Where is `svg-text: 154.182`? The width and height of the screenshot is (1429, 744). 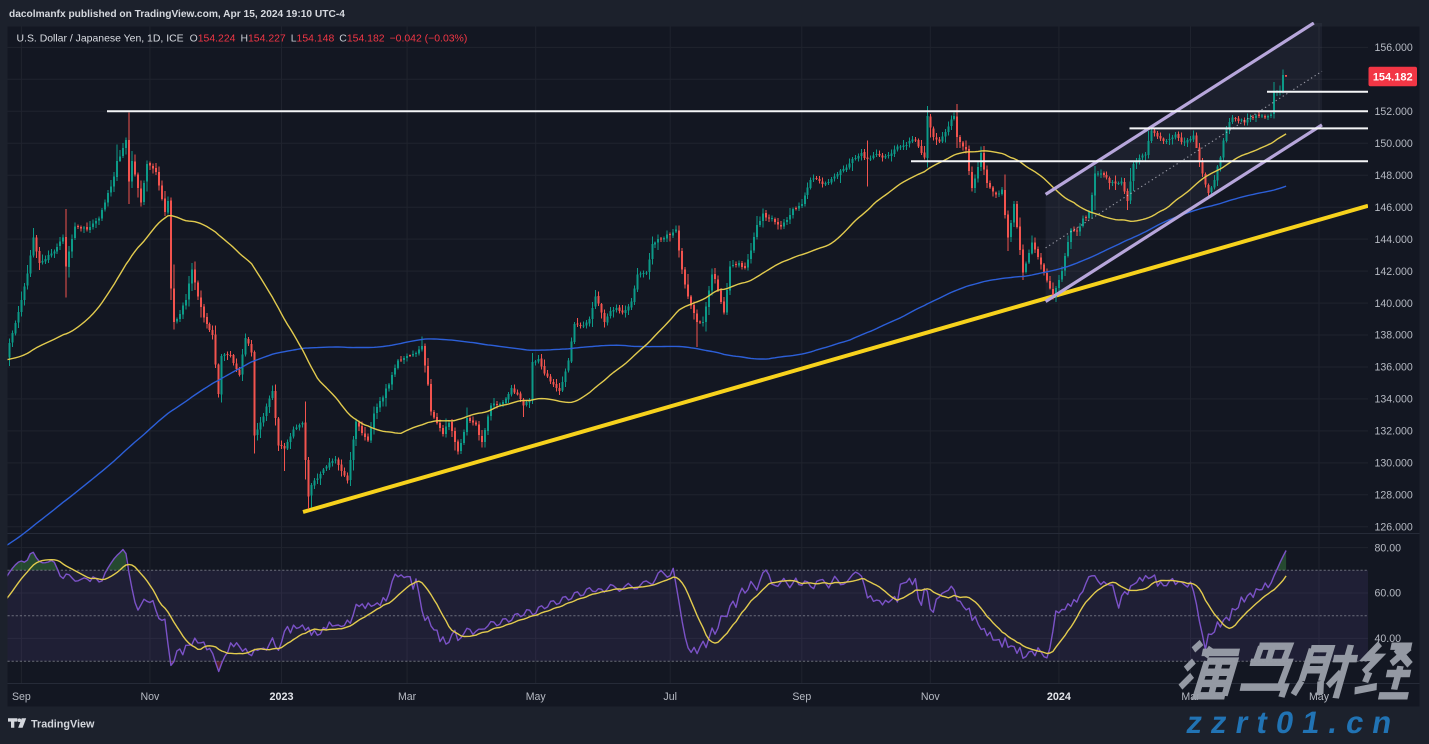 svg-text: 154.182 is located at coordinates (1393, 78).